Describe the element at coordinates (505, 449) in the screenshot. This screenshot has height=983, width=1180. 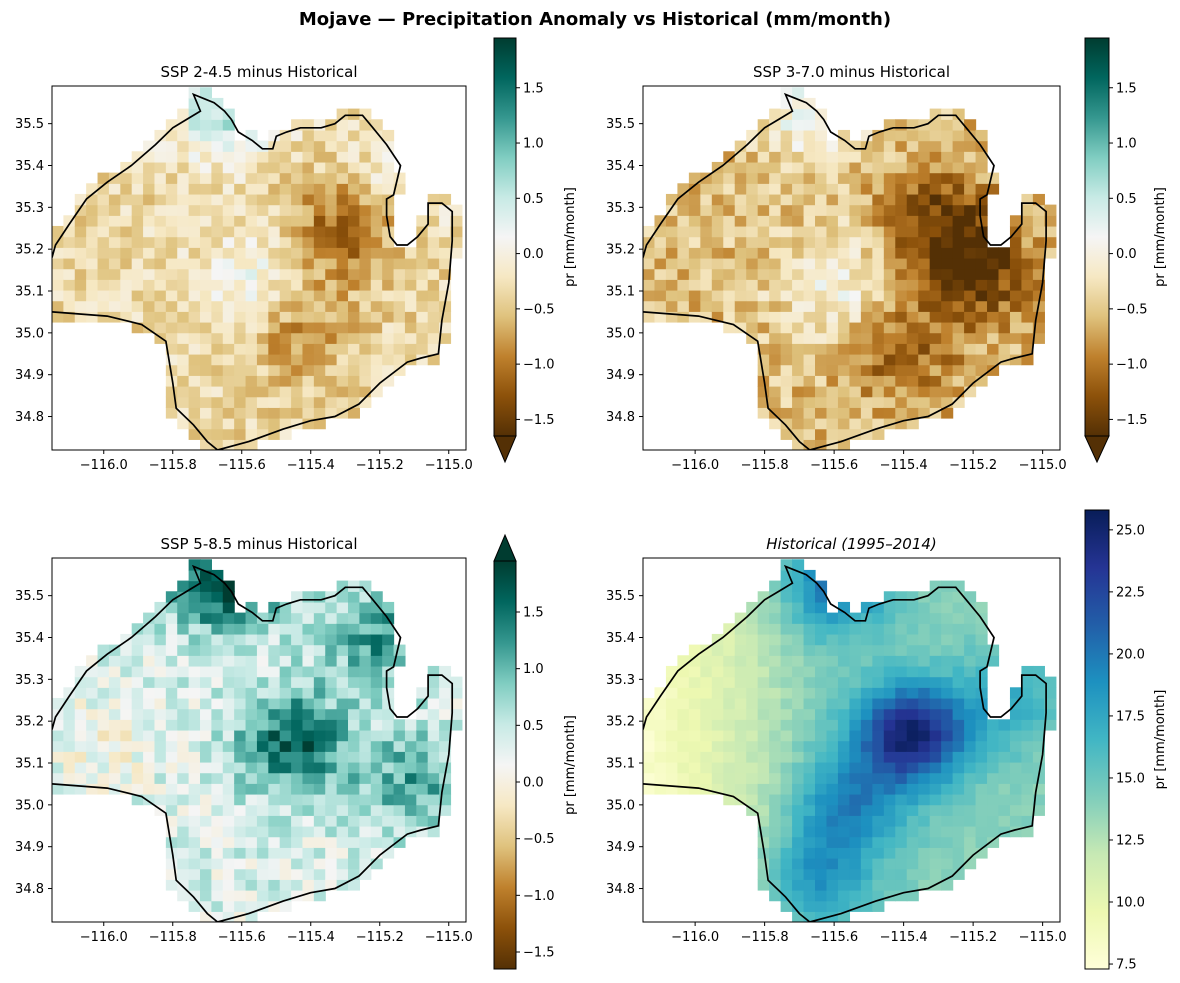
I see `colorbar-extend-min` at that location.